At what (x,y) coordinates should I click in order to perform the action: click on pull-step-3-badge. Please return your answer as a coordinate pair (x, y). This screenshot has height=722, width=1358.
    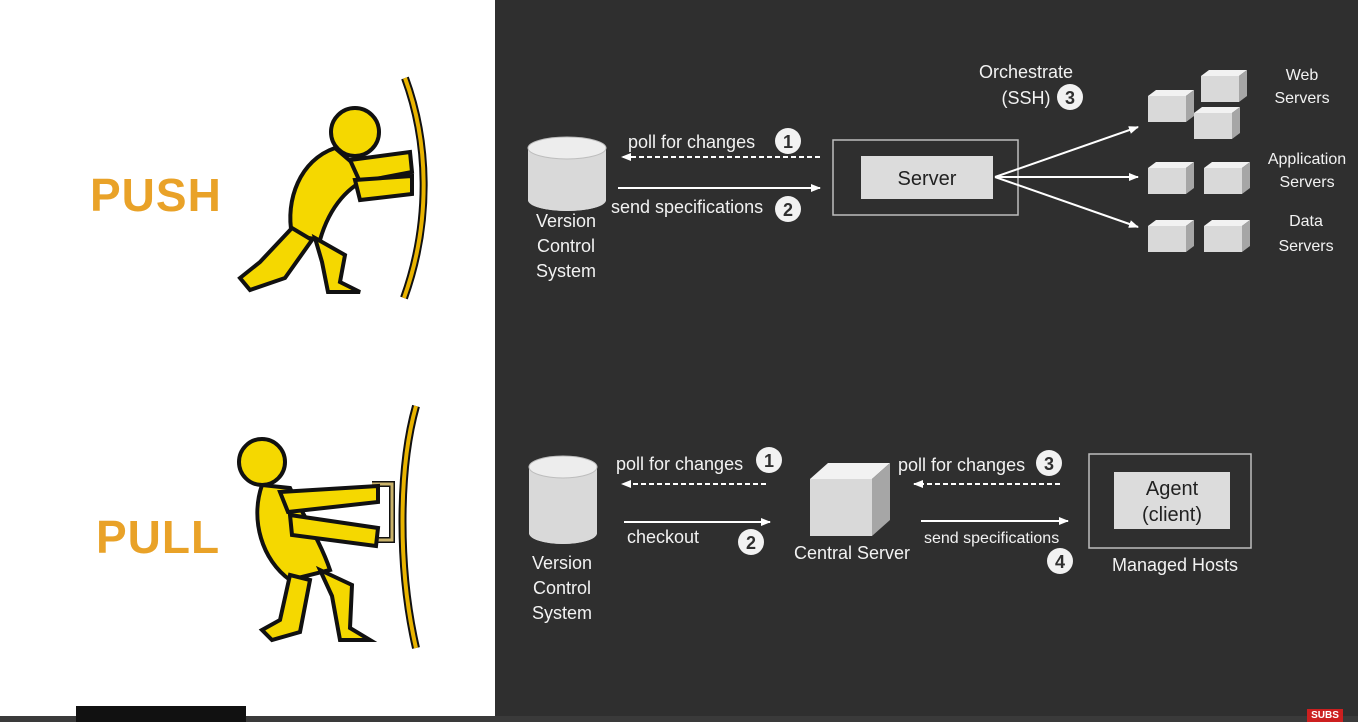
    Looking at the image, I should click on (1049, 463).